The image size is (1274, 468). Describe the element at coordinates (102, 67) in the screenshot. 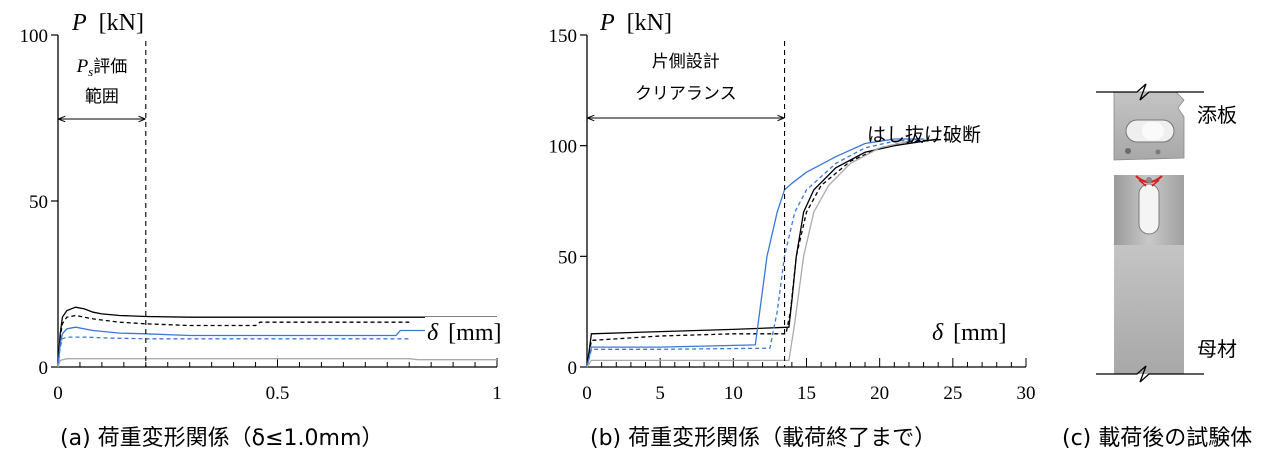

I see `chart-a-annotation-line1: Ps評価` at that location.